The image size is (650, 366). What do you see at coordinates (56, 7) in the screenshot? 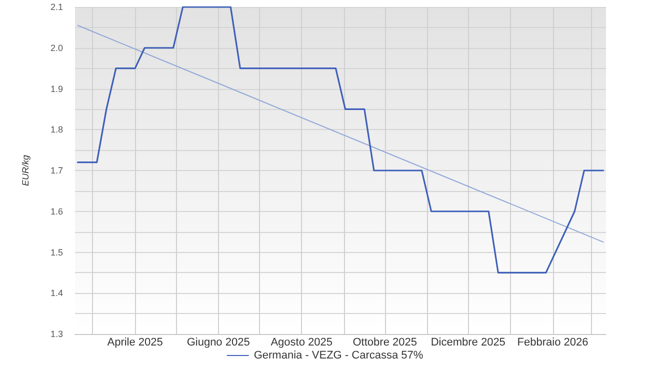
I see `y-tick-label: 2.1` at bounding box center [56, 7].